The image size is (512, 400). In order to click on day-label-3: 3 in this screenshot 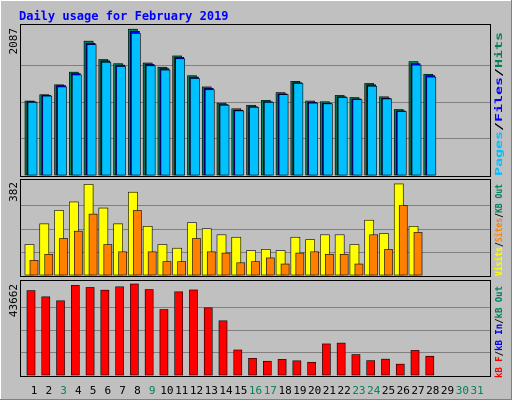, I will do `click(63, 390)`.